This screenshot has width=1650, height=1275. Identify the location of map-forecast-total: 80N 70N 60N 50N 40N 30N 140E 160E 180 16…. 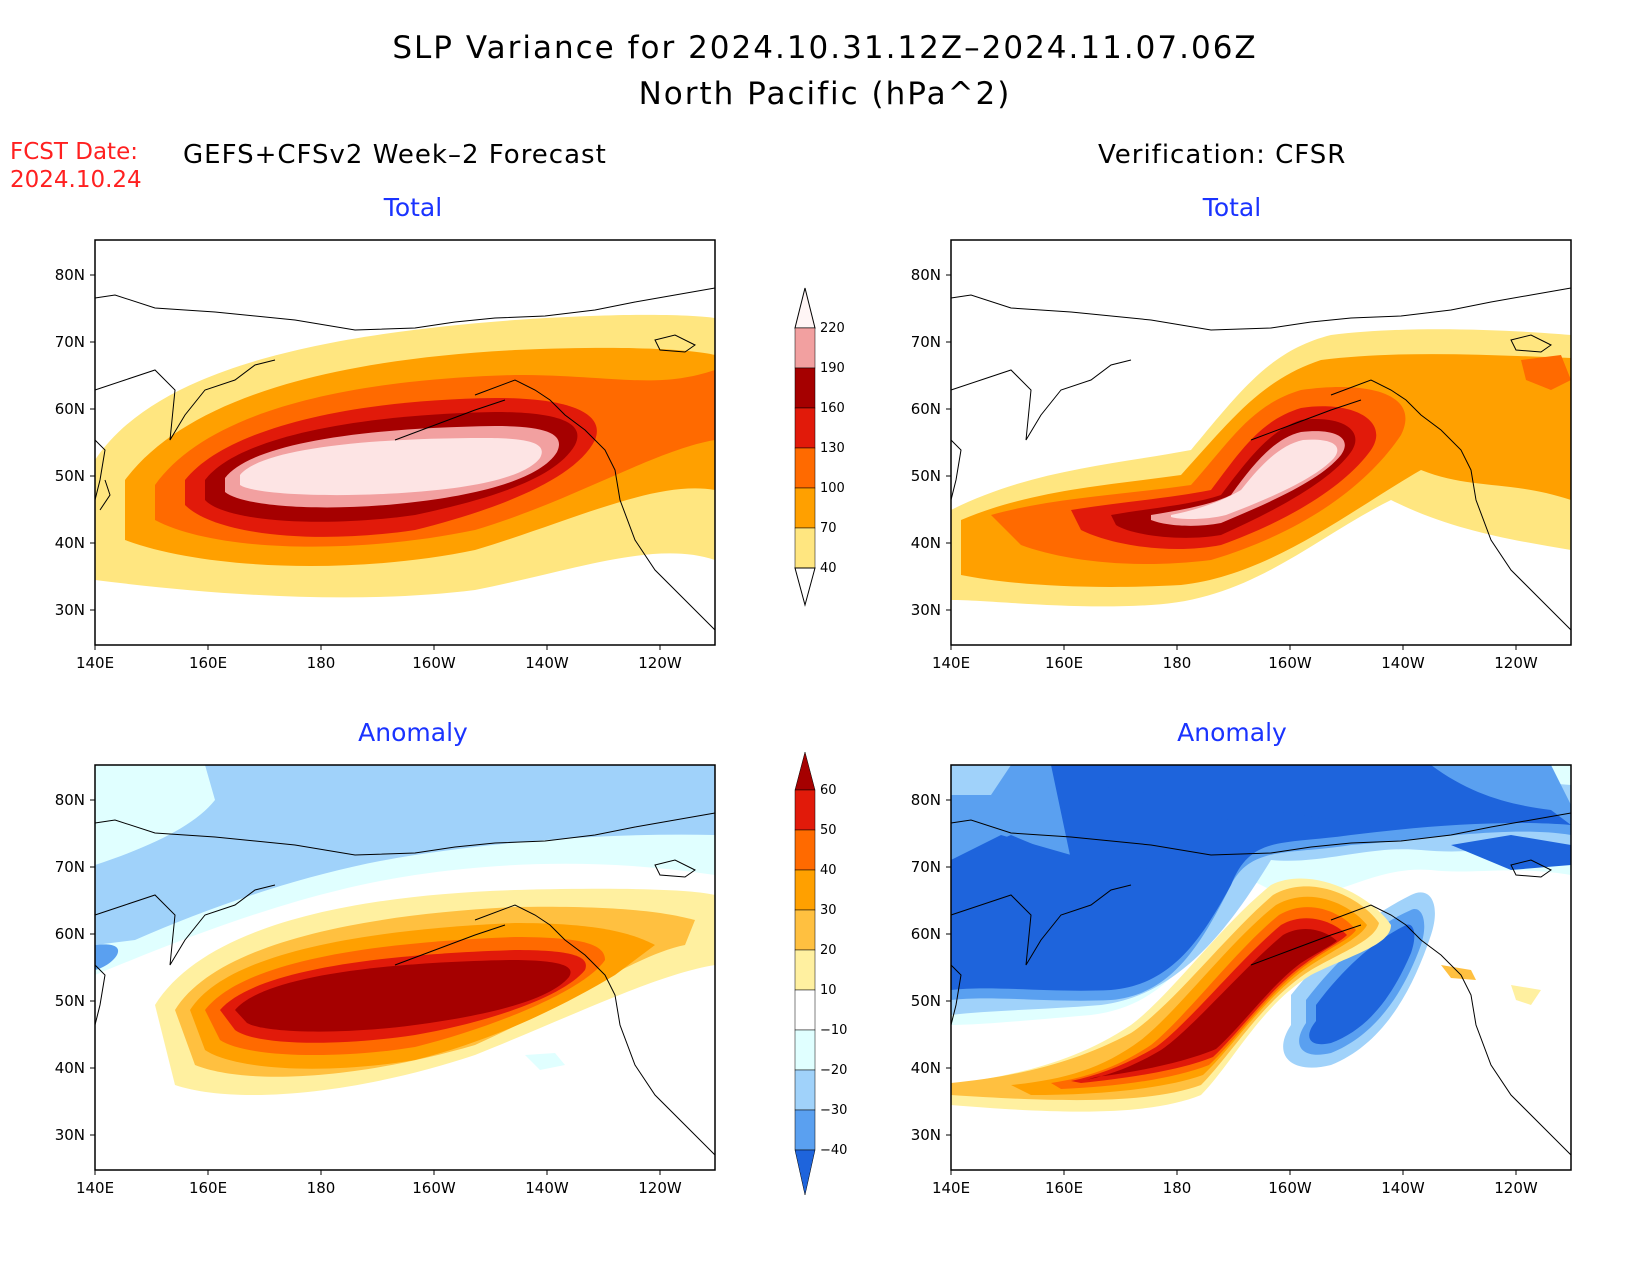
(385, 455).